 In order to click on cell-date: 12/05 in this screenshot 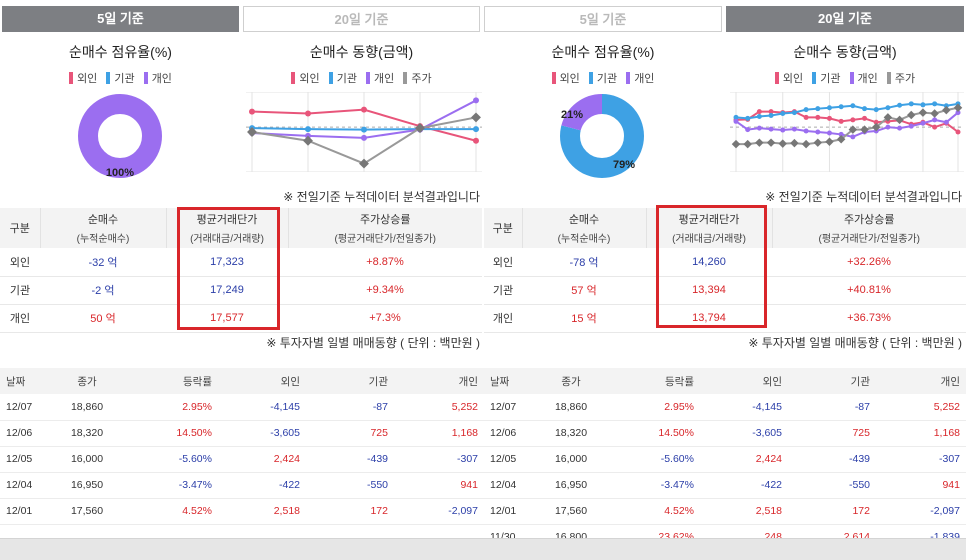, I will do `click(511, 459)`.